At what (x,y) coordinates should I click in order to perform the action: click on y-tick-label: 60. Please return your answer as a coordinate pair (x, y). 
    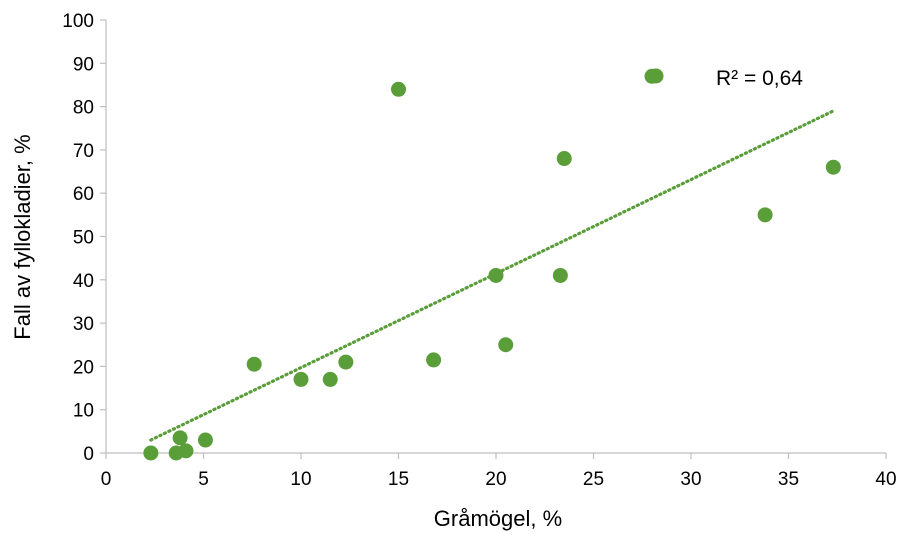
    Looking at the image, I should click on (83, 194).